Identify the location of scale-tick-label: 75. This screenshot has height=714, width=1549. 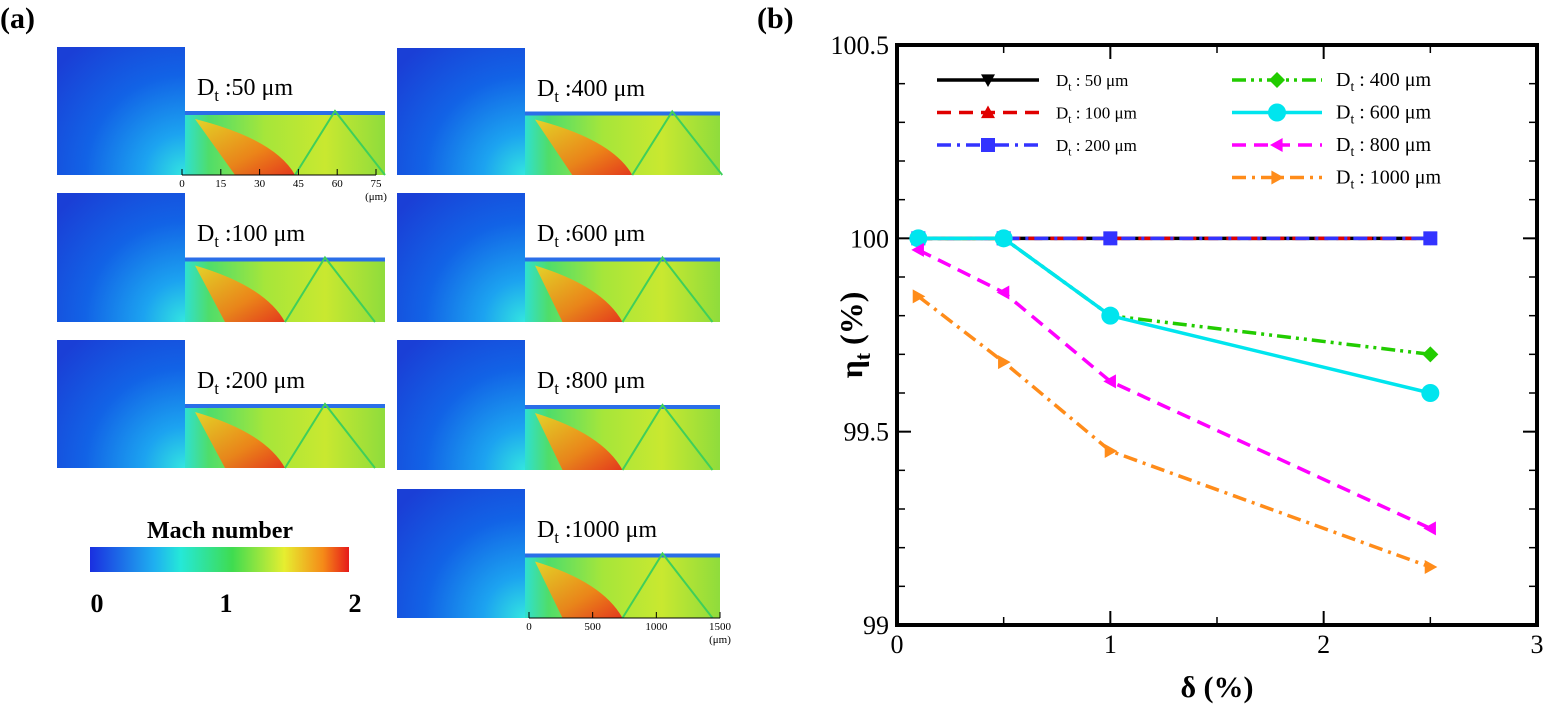
(377, 184).